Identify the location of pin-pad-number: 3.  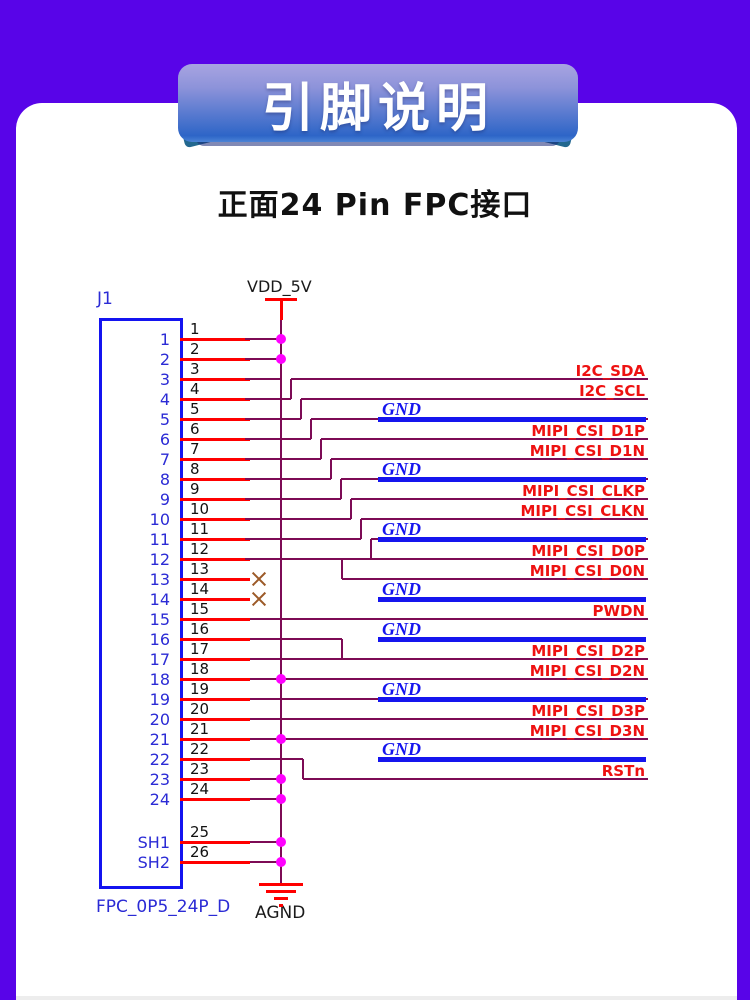
(195, 369).